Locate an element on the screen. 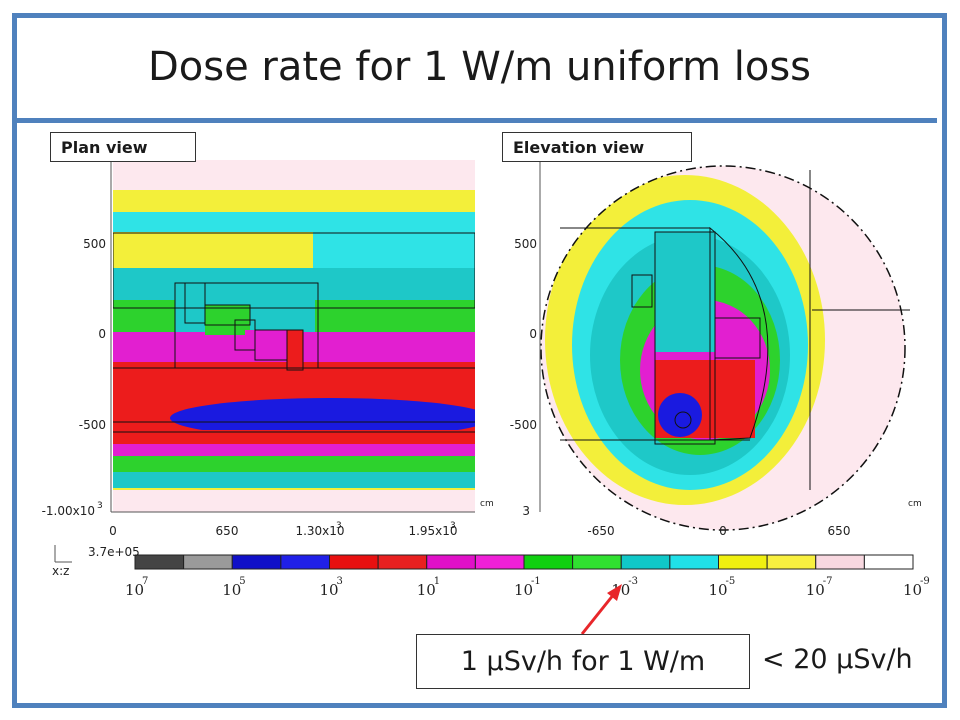  colorbar-tick-exponent: 5 is located at coordinates (242, 581).